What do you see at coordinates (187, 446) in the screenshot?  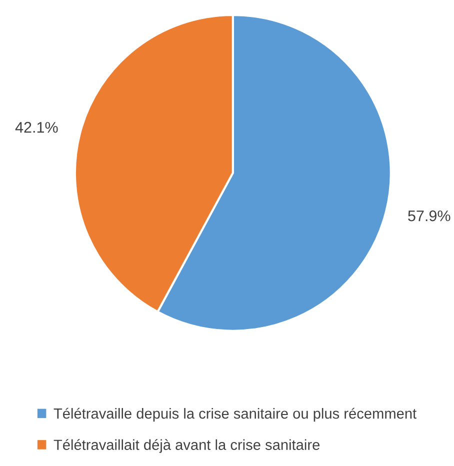 I see `legend-label: Télétravaillait déjà avant la crise sanitaire` at bounding box center [187, 446].